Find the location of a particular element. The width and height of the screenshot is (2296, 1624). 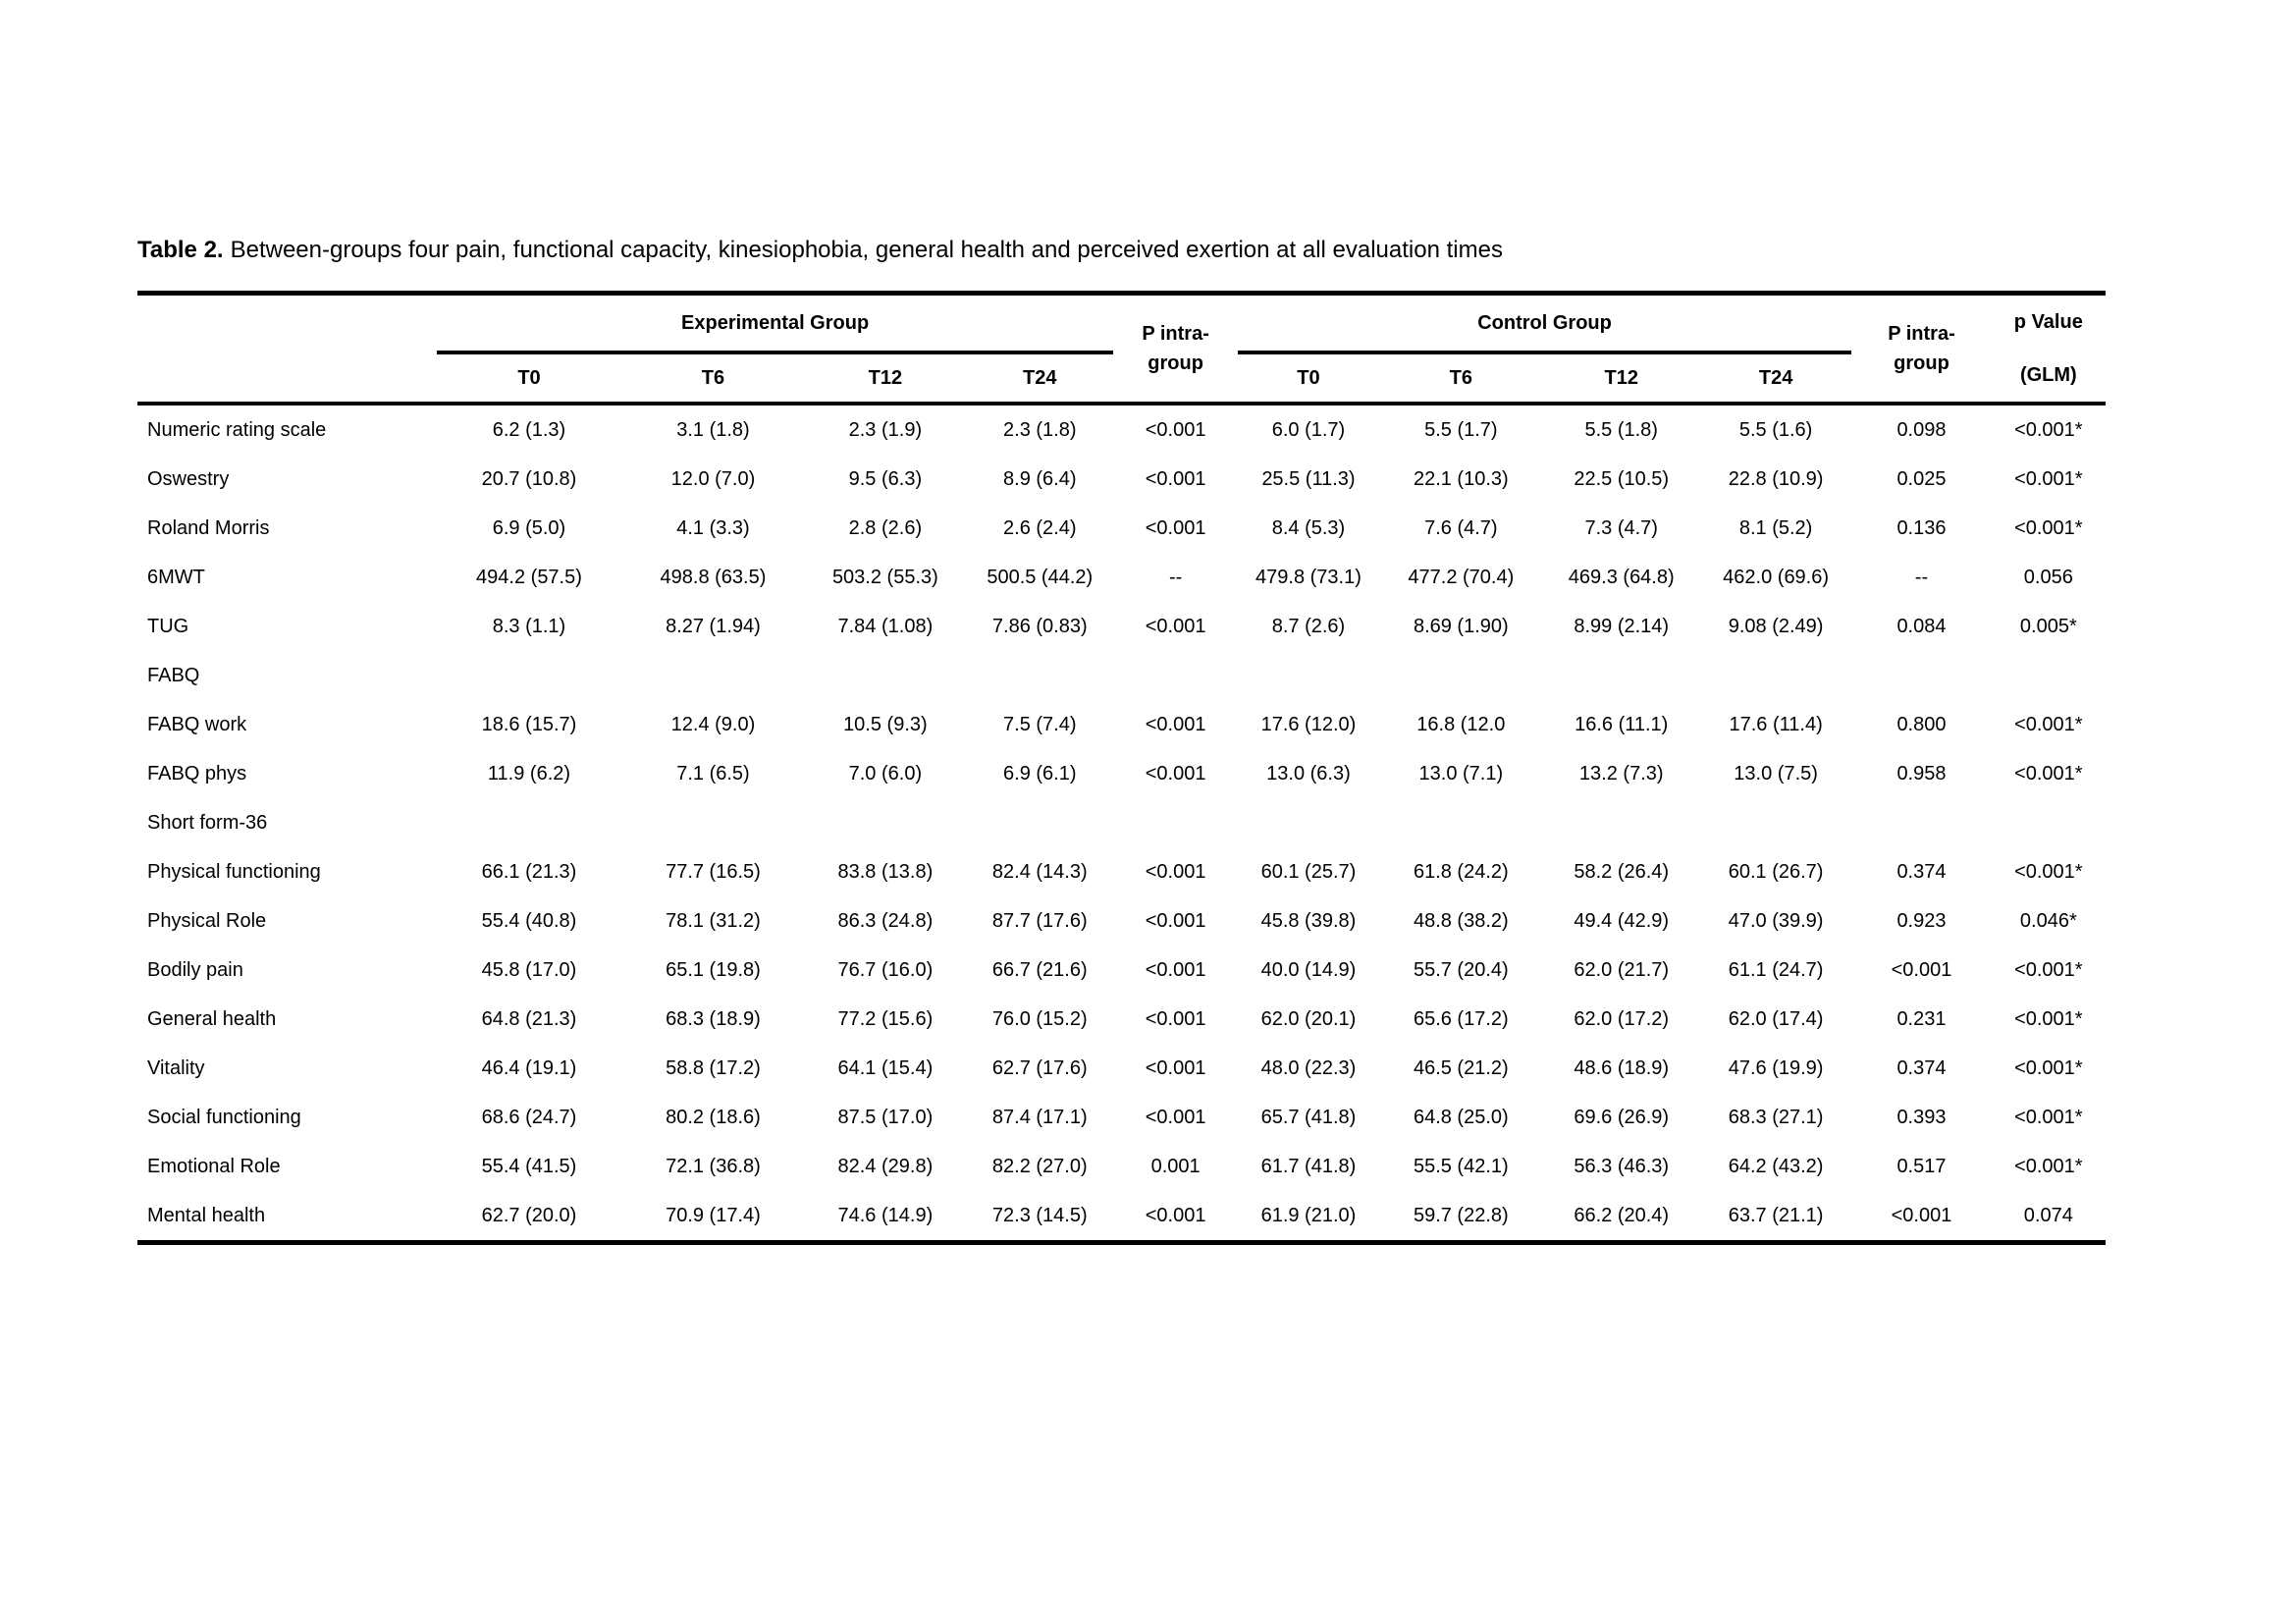

table-cell: 70.9 (17.4) is located at coordinates (714, 1215).